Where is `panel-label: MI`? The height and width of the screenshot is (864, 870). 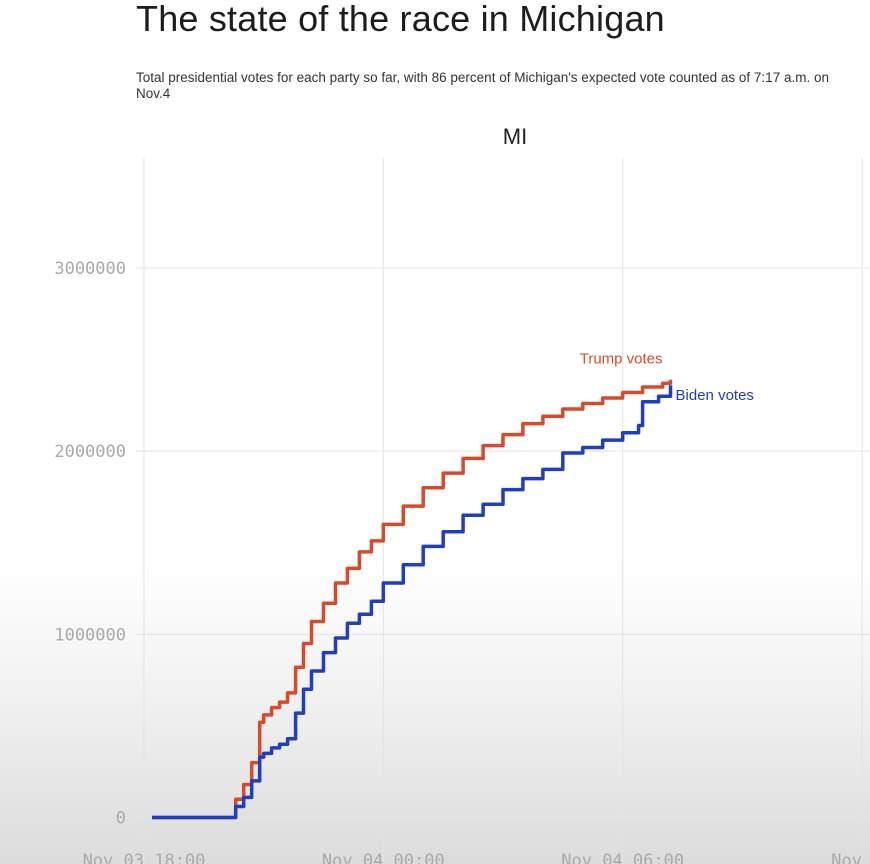
panel-label: MI is located at coordinates (515, 136).